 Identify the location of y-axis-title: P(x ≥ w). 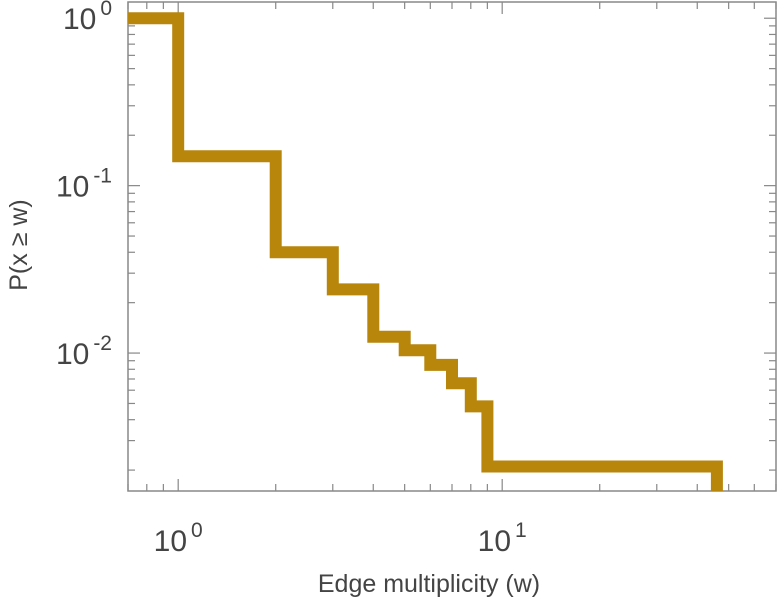
(19, 245).